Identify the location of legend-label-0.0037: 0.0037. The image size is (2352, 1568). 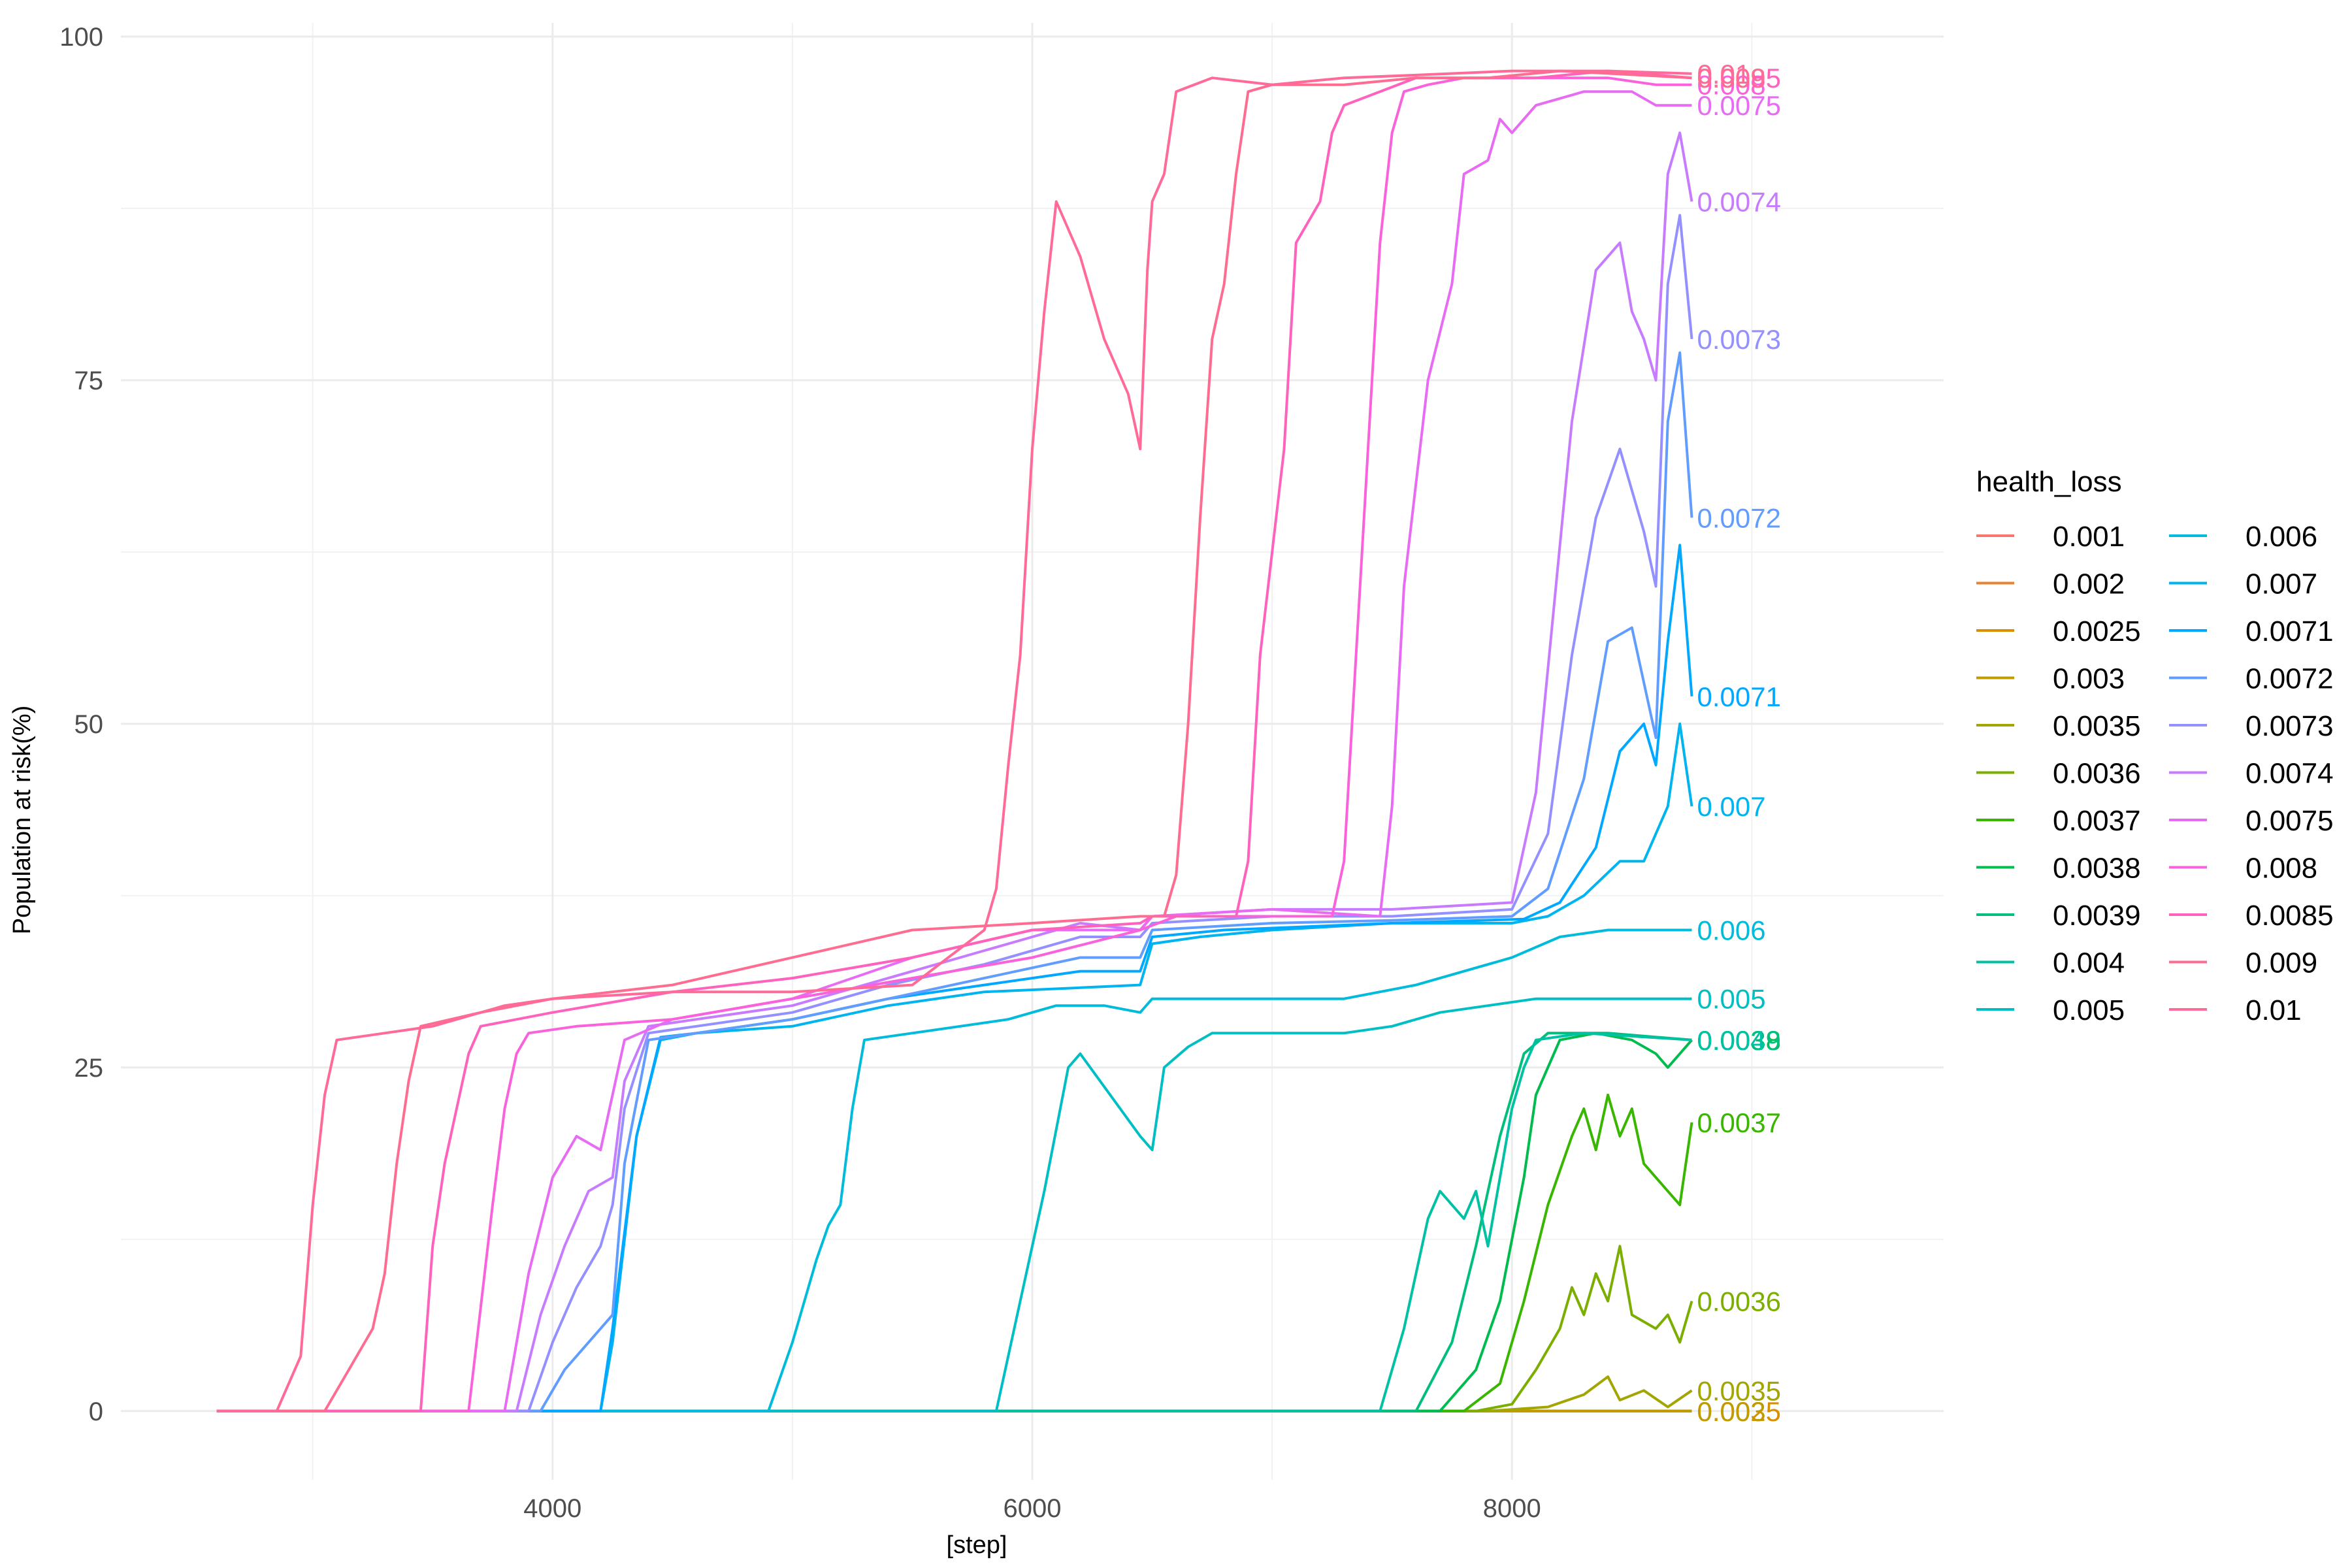
(2097, 821).